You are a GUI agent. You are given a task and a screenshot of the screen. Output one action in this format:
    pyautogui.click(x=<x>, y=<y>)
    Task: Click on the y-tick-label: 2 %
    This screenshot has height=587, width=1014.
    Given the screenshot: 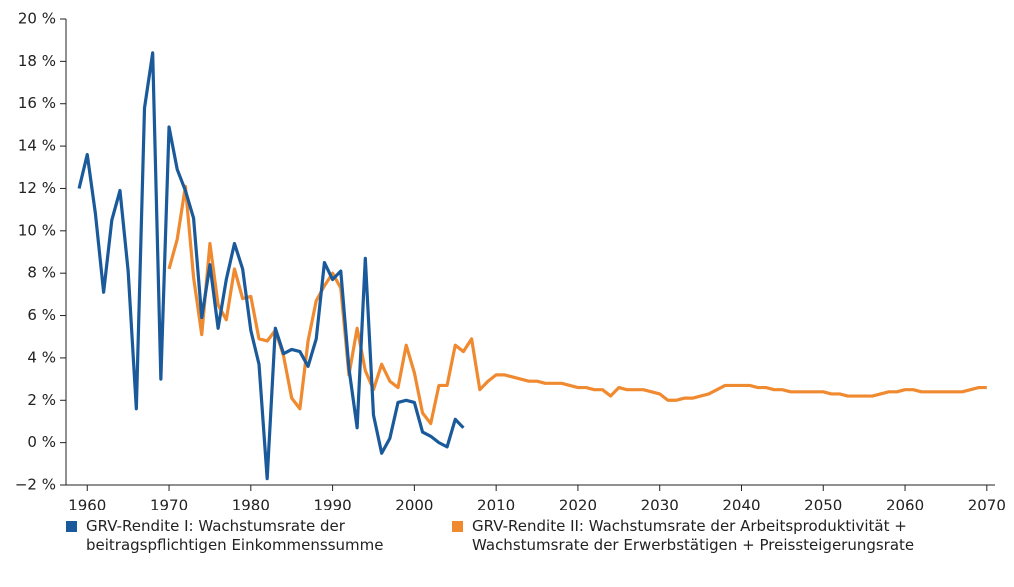 What is the action you would take?
    pyautogui.click(x=41, y=400)
    